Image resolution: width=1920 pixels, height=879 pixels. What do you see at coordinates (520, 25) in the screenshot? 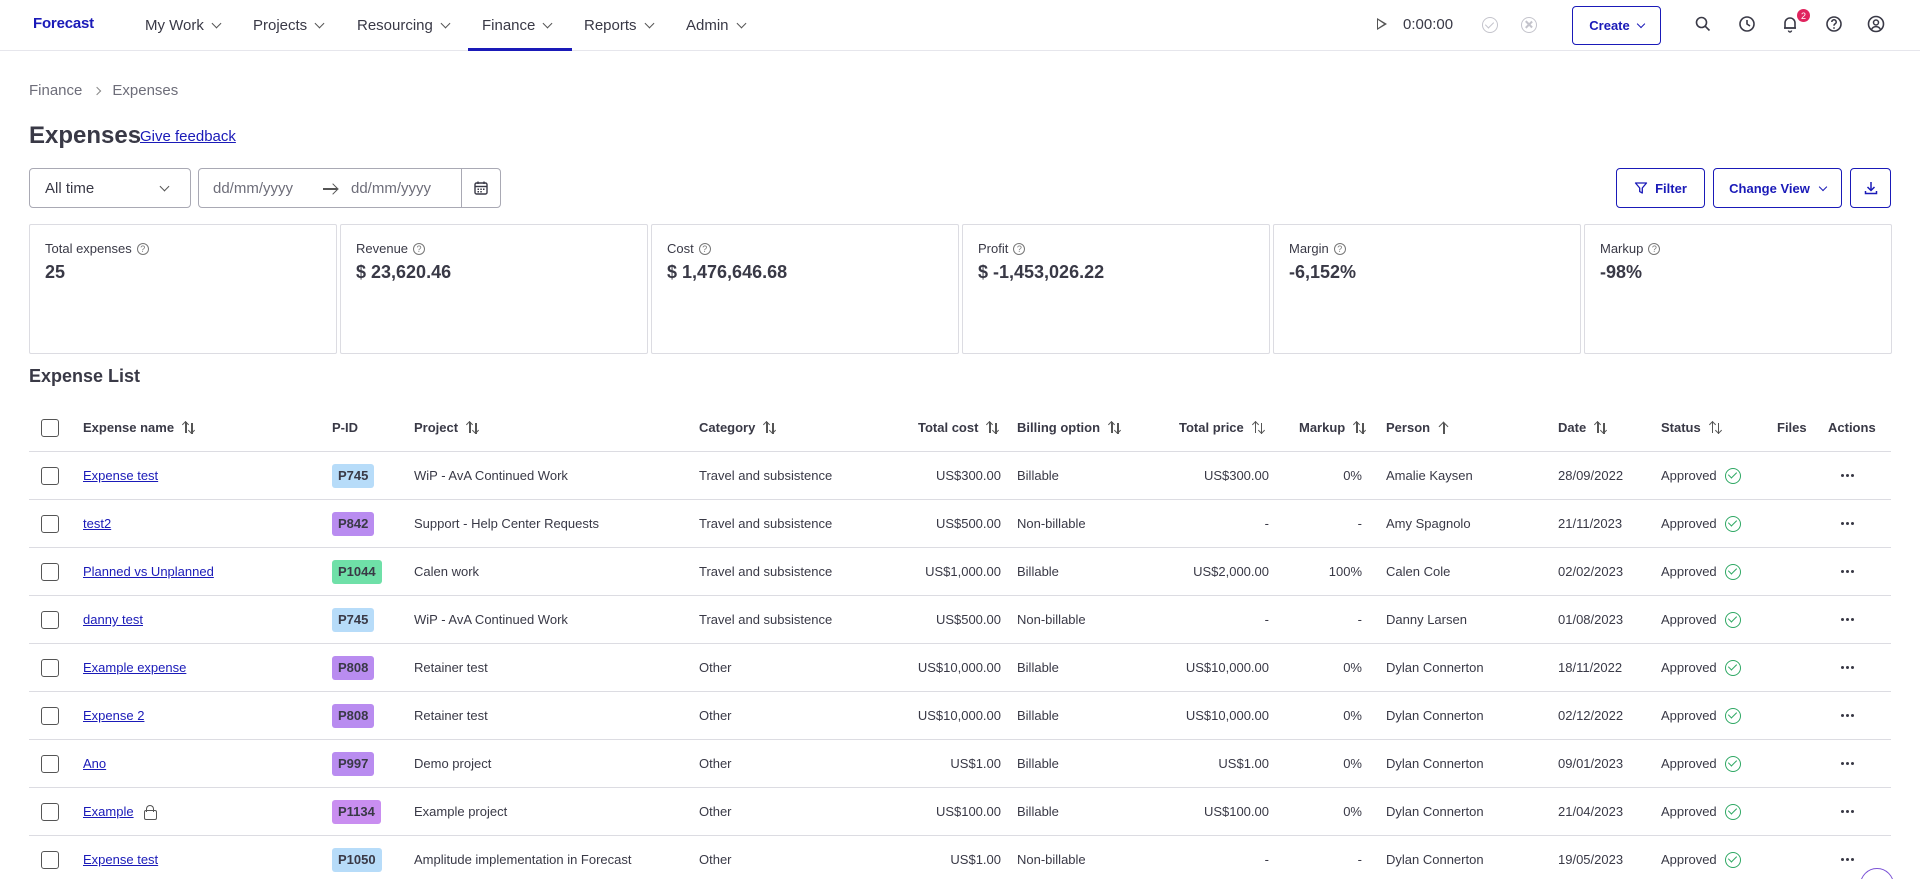
I see `nav-finance: Finance` at bounding box center [520, 25].